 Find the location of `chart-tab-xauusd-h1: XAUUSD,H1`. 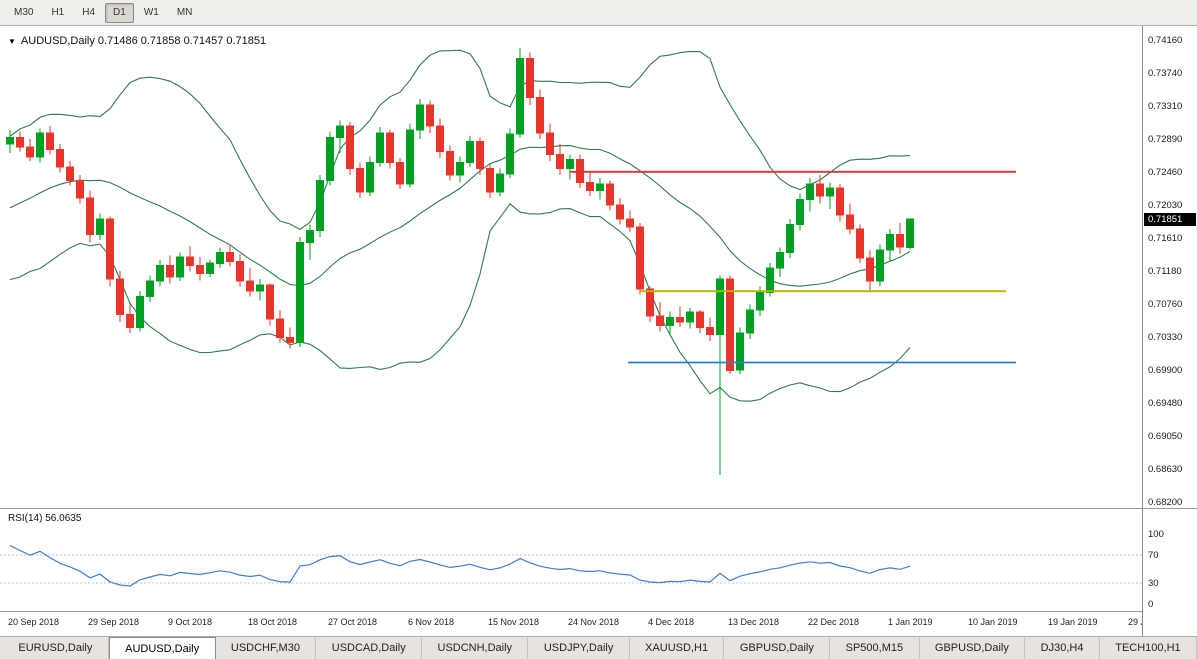

chart-tab-xauusd-h1: XAUUSD,H1 is located at coordinates (677, 648).